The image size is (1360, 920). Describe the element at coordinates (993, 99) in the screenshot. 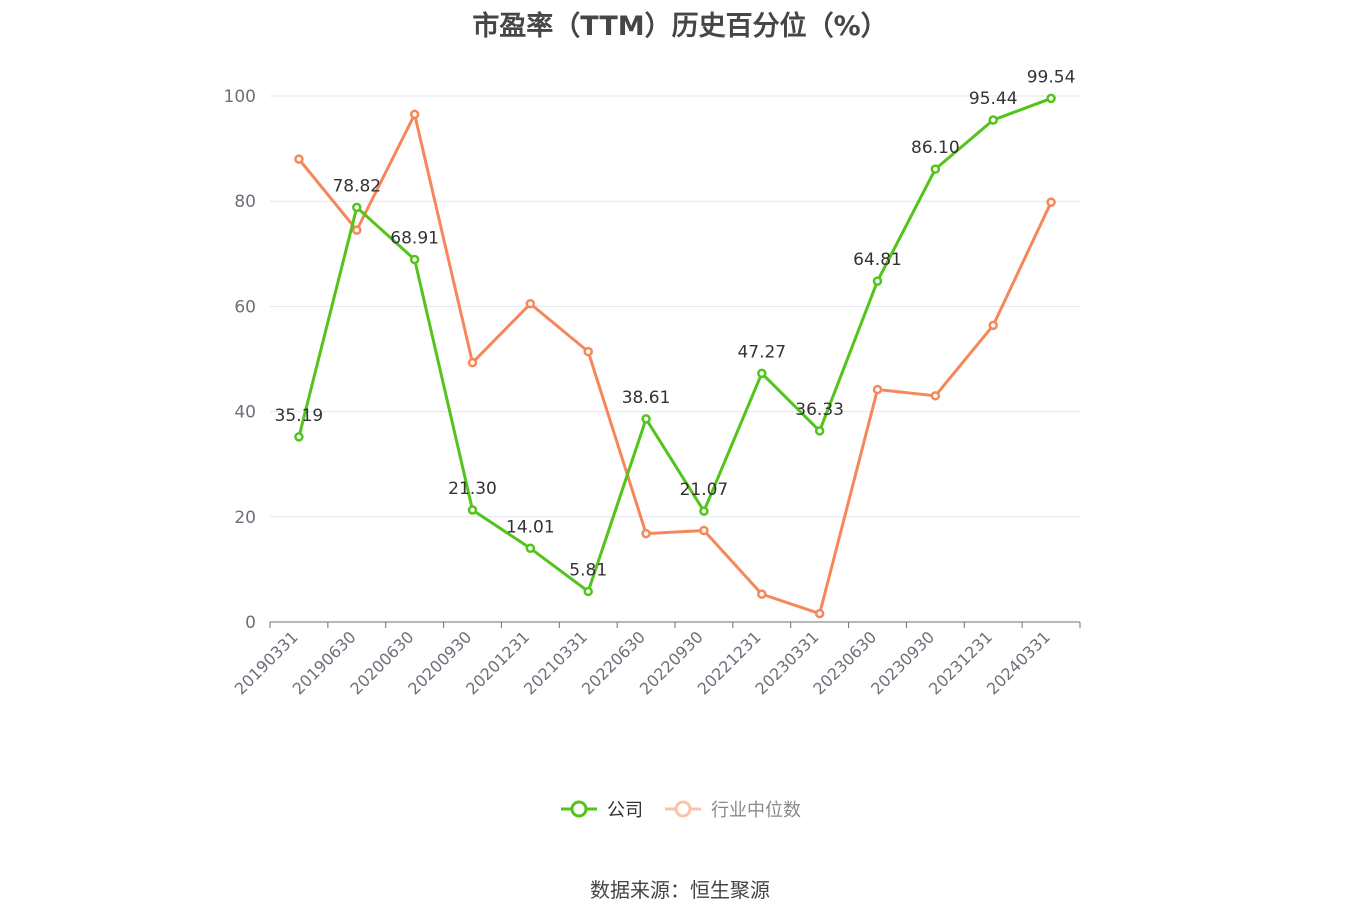

I see `data-label: 95.44` at that location.